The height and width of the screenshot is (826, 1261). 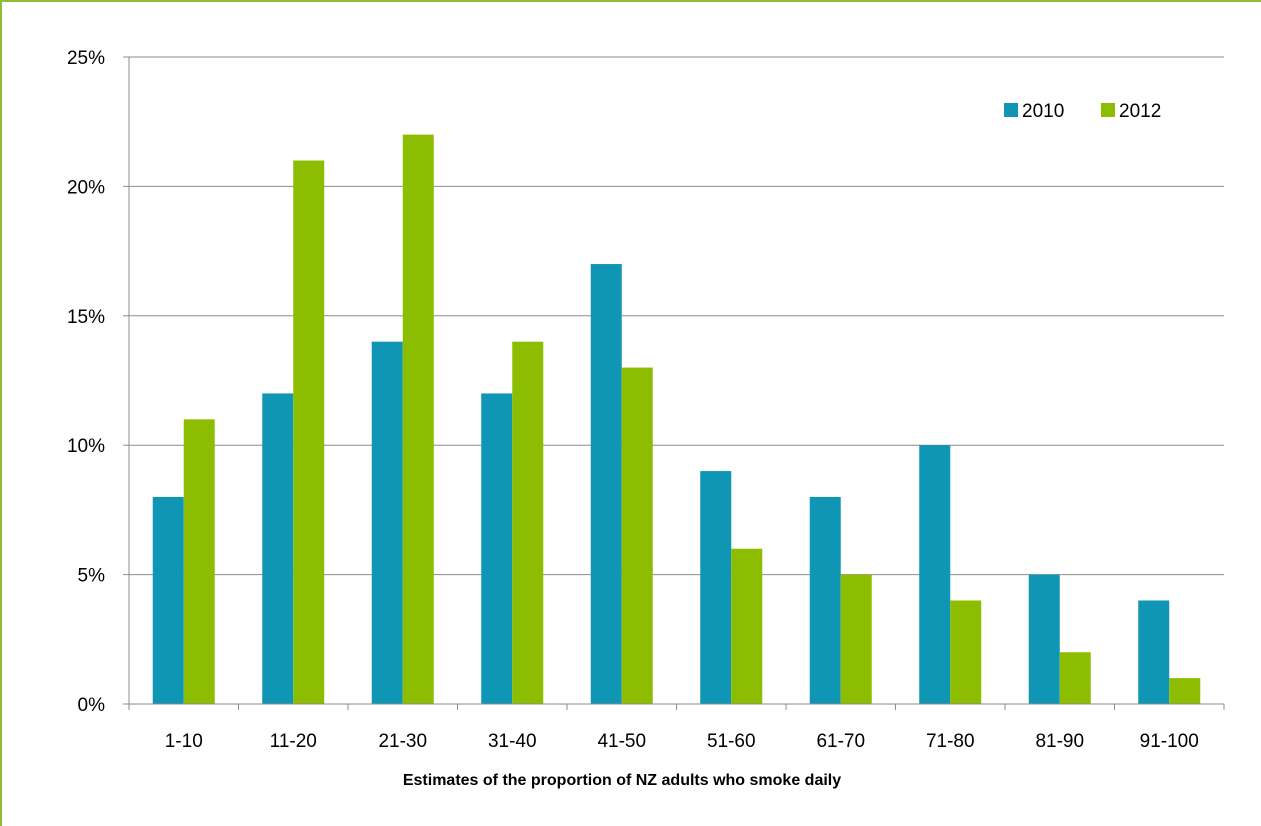 What do you see at coordinates (1140, 111) in the screenshot?
I see `legend-label-2012: 2012` at bounding box center [1140, 111].